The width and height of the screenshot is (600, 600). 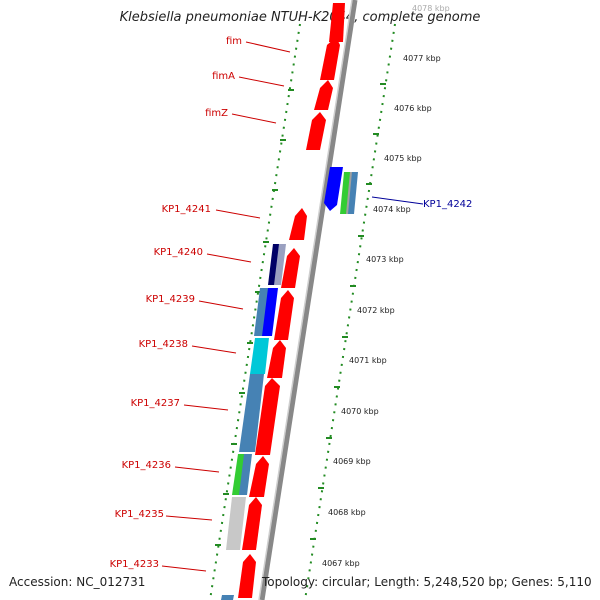 What do you see at coordinates (385, 259) in the screenshot?
I see `scale-label: 4073 kbp` at bounding box center [385, 259].